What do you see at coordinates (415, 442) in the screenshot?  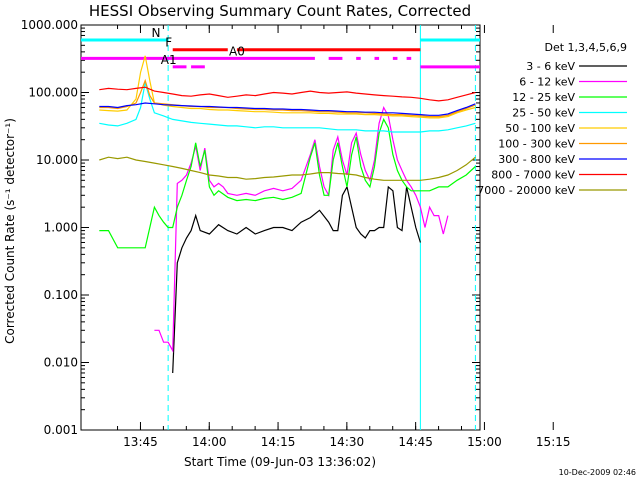 I see `x-tick-label: 14:45` at bounding box center [415, 442].